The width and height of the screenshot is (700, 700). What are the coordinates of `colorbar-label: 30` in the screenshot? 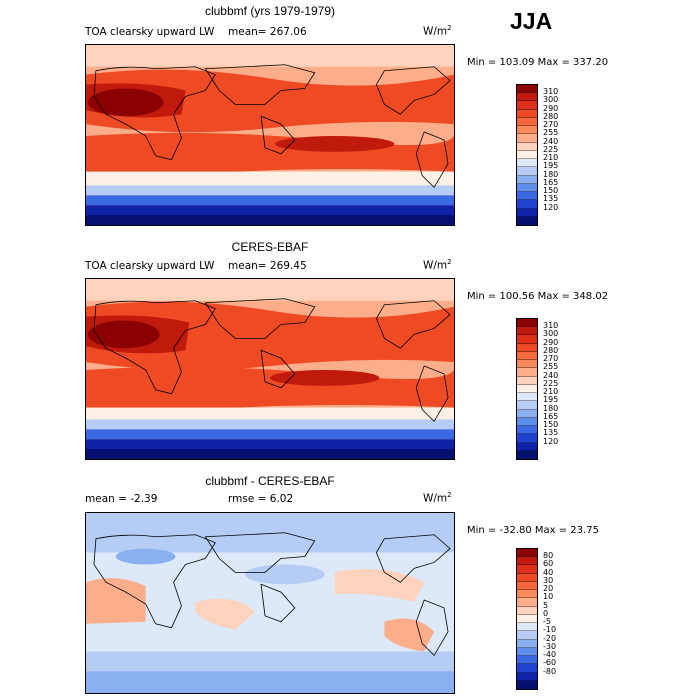 It's located at (548, 580).